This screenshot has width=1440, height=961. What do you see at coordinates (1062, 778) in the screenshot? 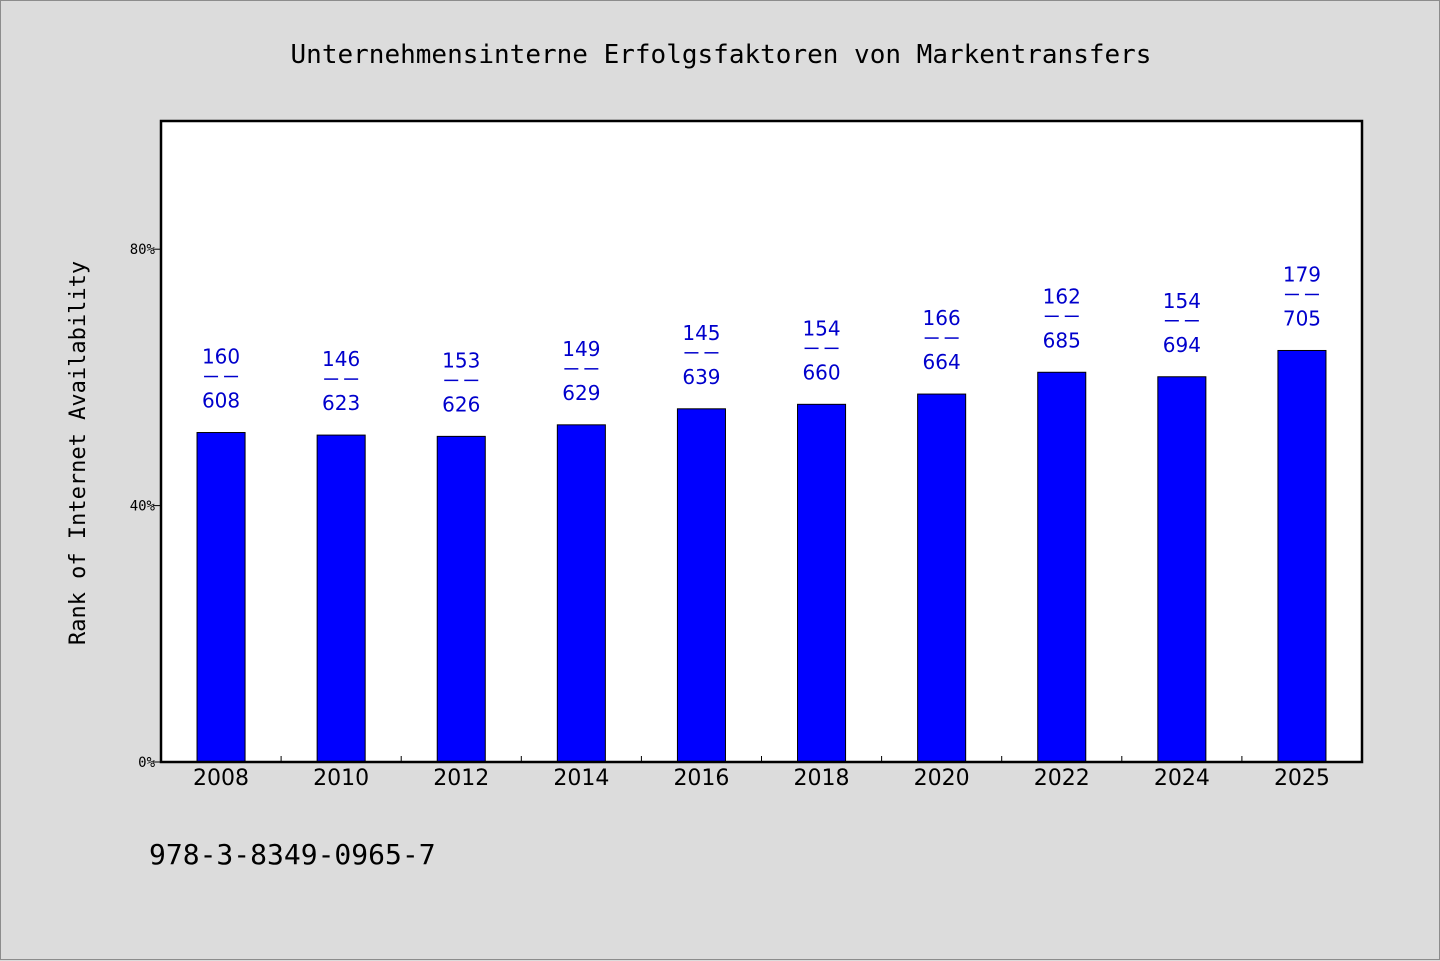
I see `x-tick-label: 2022` at bounding box center [1062, 778].